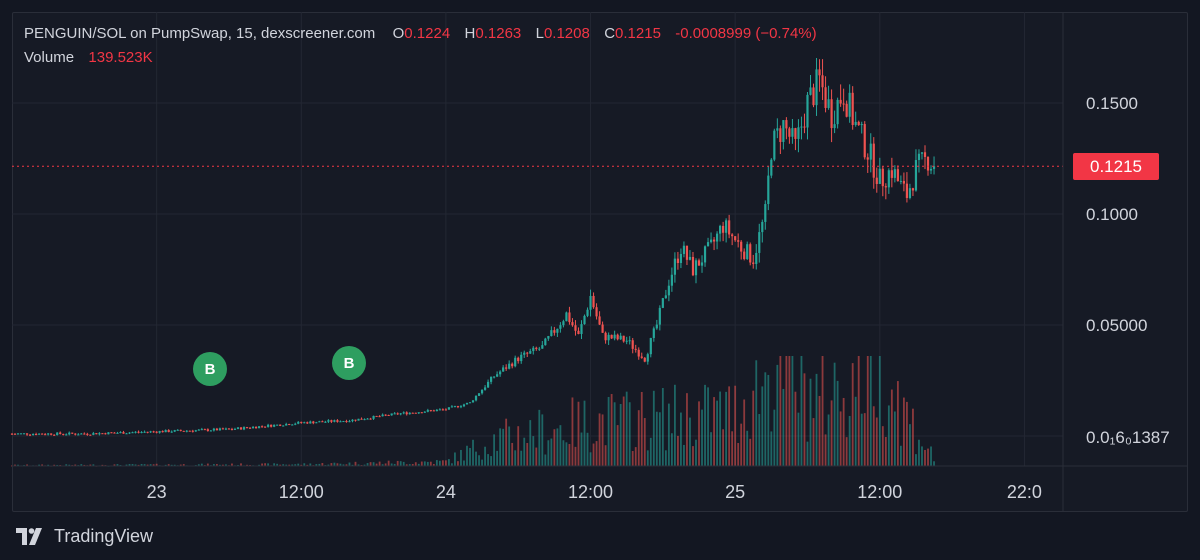 The width and height of the screenshot is (1200, 560). I want to click on volume-legend: Volume 139.523K, so click(88, 57).